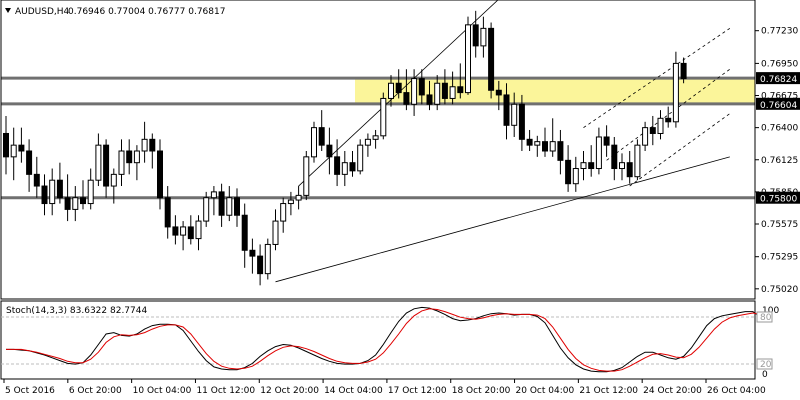  Describe the element at coordinates (289, 391) in the screenshot. I see `x-tick-label: 12 Oct 20:00` at that location.